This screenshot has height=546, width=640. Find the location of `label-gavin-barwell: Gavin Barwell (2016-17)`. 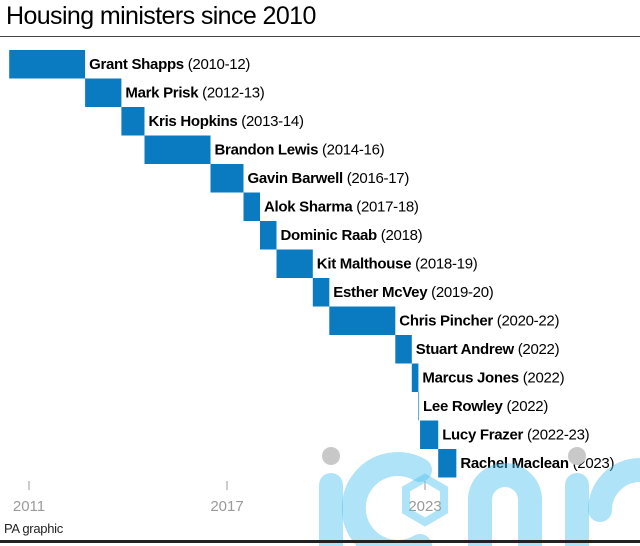

label-gavin-barwell: Gavin Barwell (2016-17) is located at coordinates (329, 178).